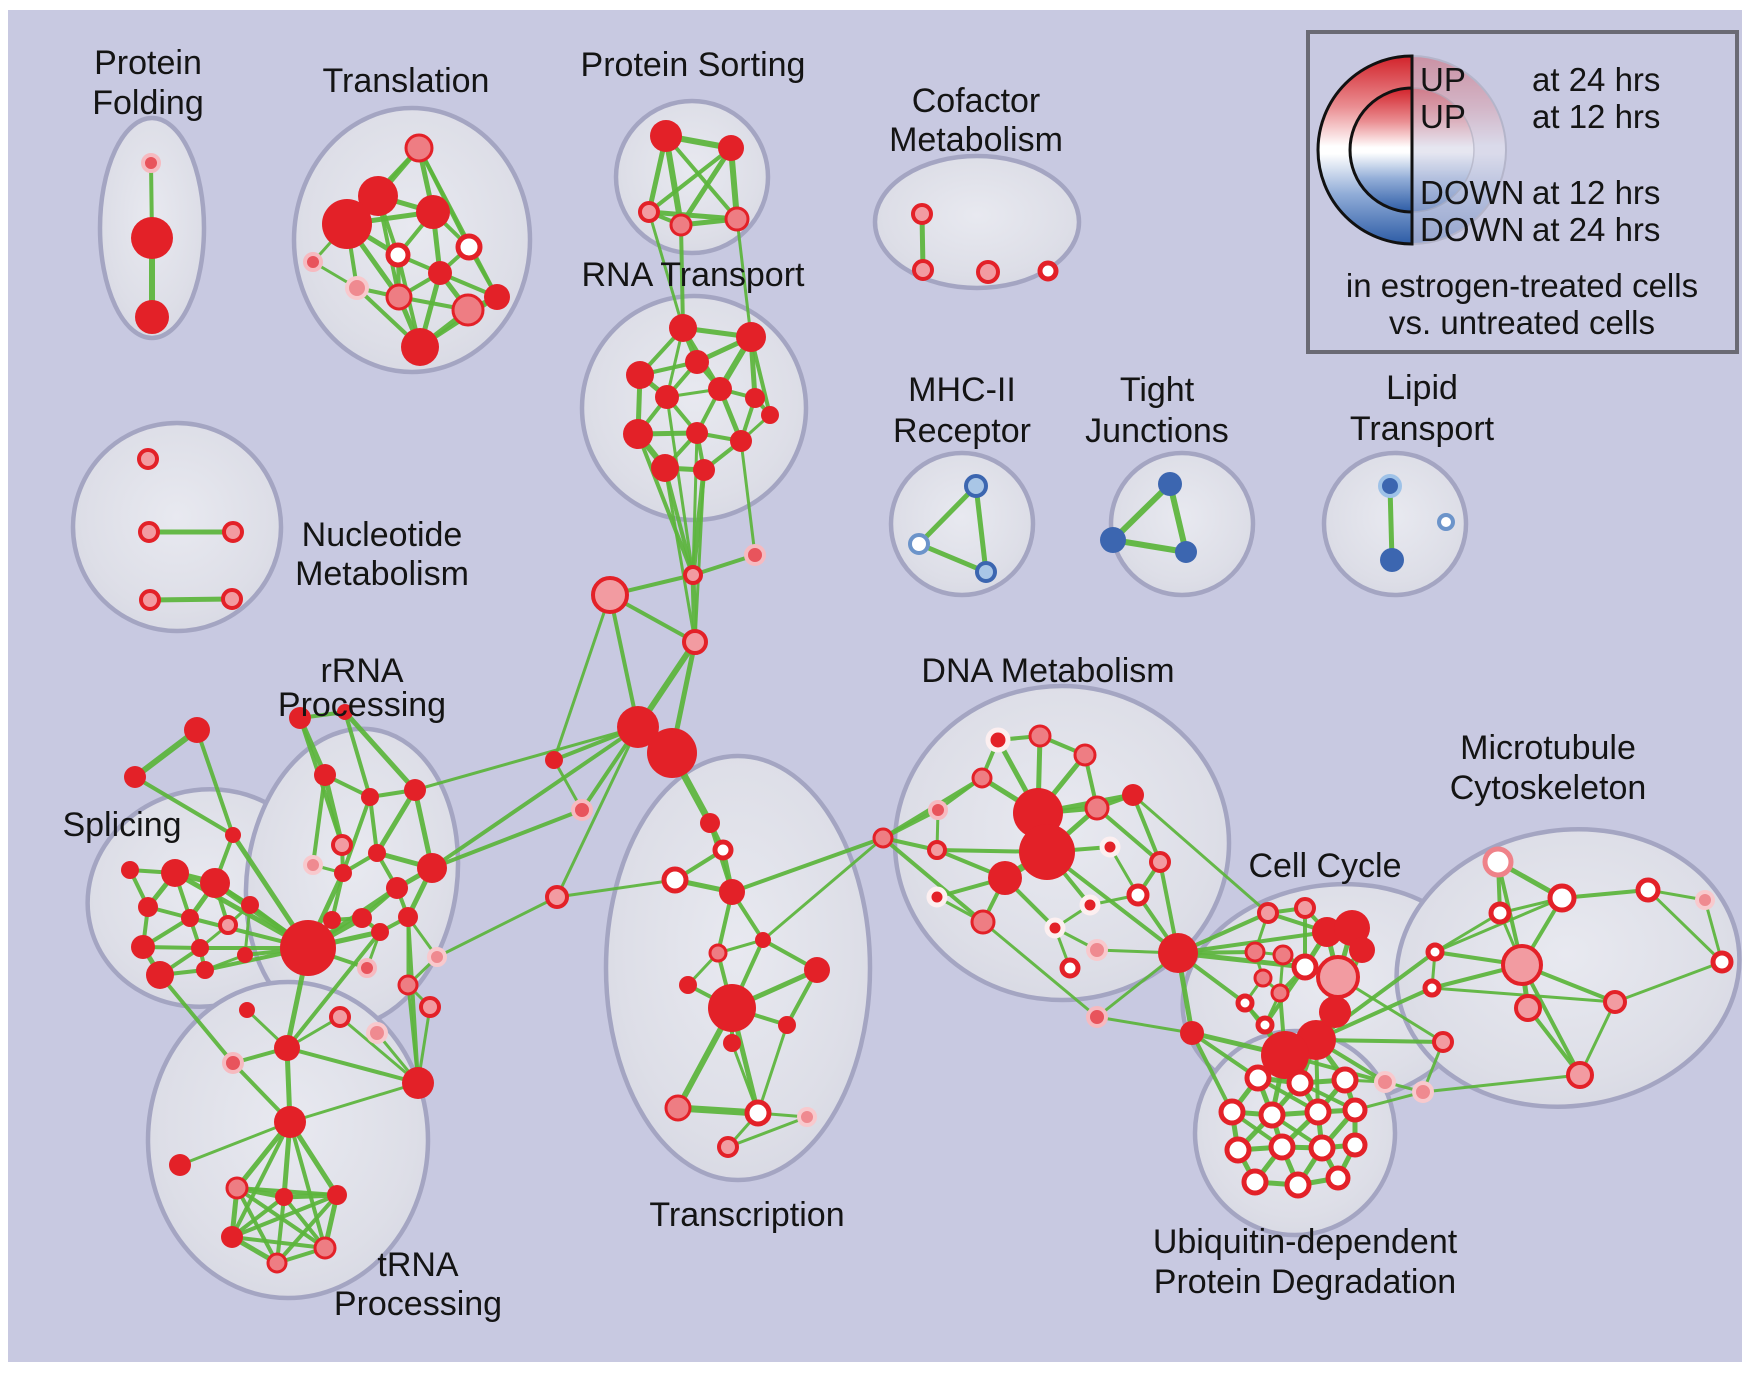 The width and height of the screenshot is (1750, 1376). I want to click on node-ln1, so click(1390, 486).